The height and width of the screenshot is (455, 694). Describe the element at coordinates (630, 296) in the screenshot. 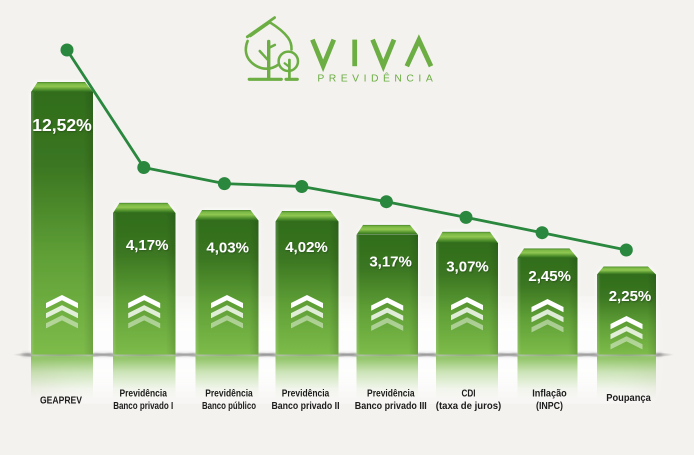

I see `svg-text: 2,25%` at that location.